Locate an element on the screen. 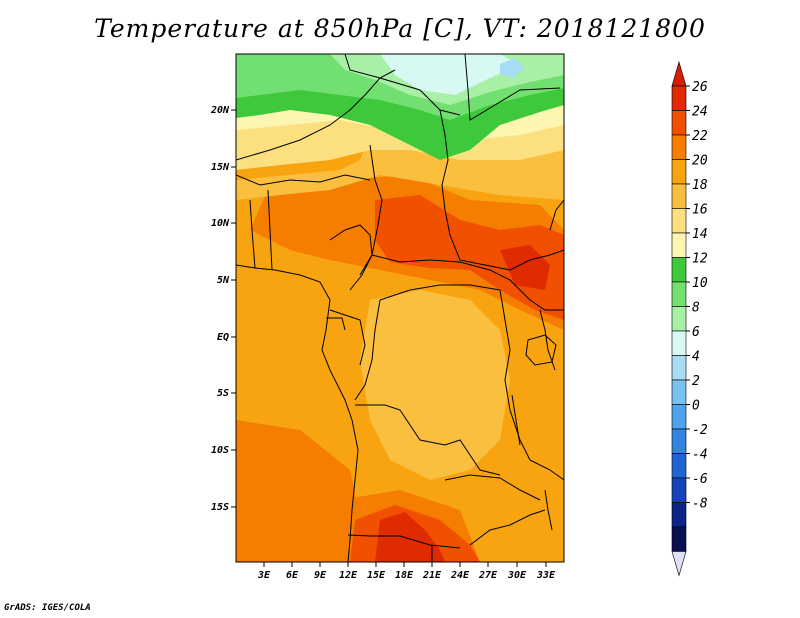 The height and width of the screenshot is (618, 800). border-zimbabwe is located at coordinates (507, 527).